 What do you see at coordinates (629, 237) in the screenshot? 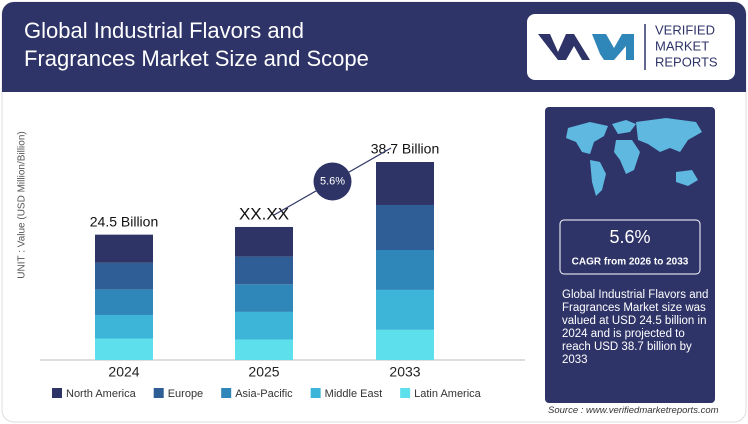
I see `cagr-value: 5.6%` at bounding box center [629, 237].